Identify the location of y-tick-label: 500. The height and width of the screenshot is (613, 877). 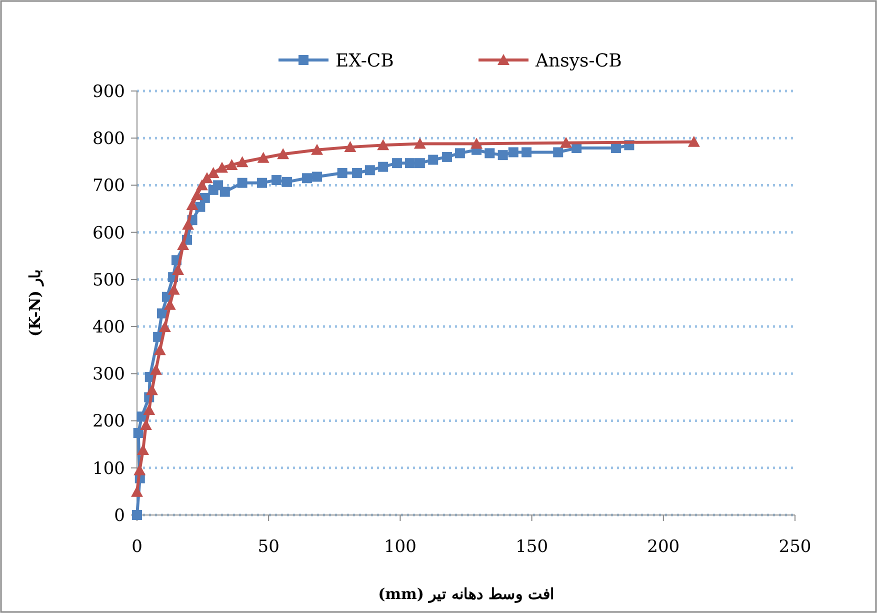
(108, 280).